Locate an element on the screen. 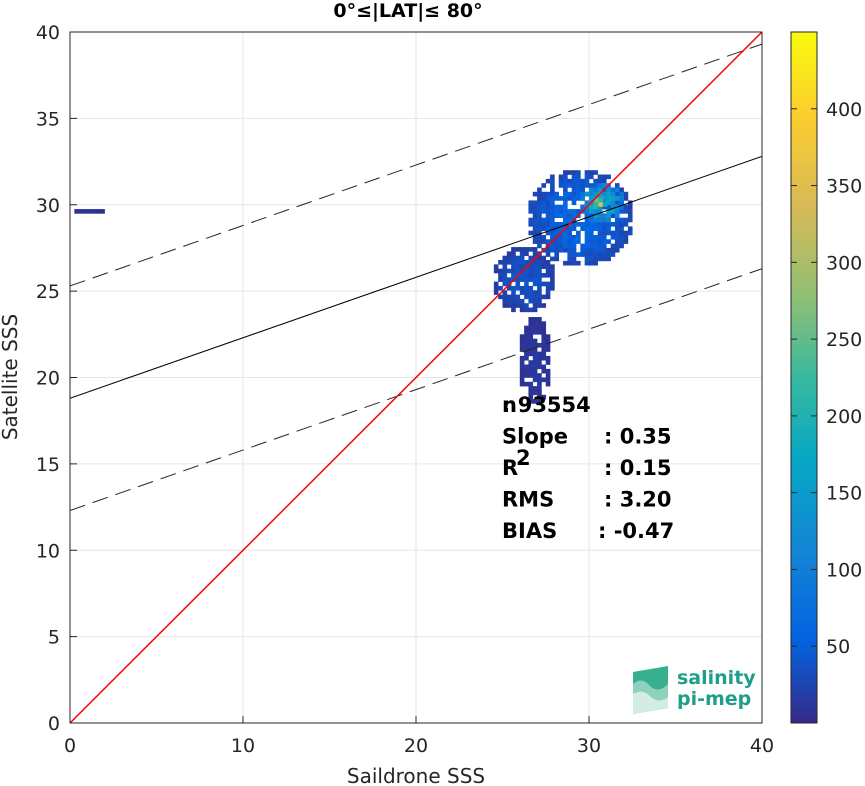 The height and width of the screenshot is (786, 865). stat-label: R is located at coordinates (510, 468).